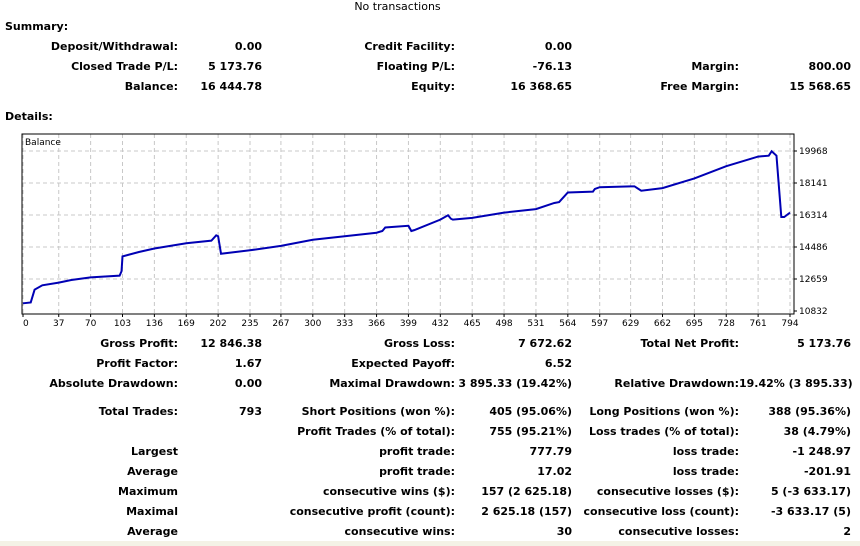 The width and height of the screenshot is (860, 546). I want to click on value-cell: 777.79, so click(550, 451).